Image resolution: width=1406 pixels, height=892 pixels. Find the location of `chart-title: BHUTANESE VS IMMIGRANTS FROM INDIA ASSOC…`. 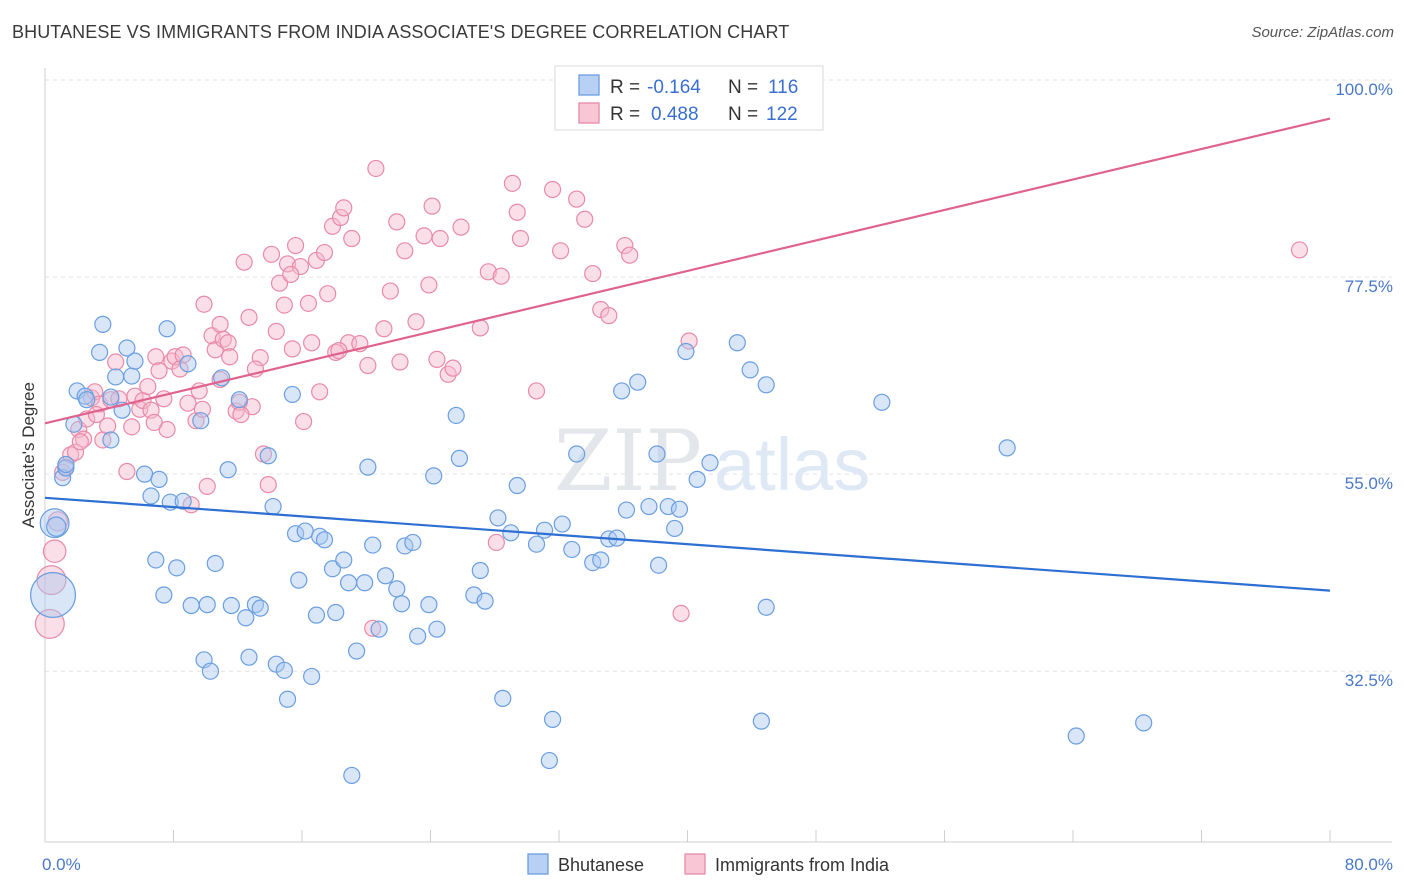

chart-title: BHUTANESE VS IMMIGRANTS FROM INDIA ASSOC… is located at coordinates (401, 32).